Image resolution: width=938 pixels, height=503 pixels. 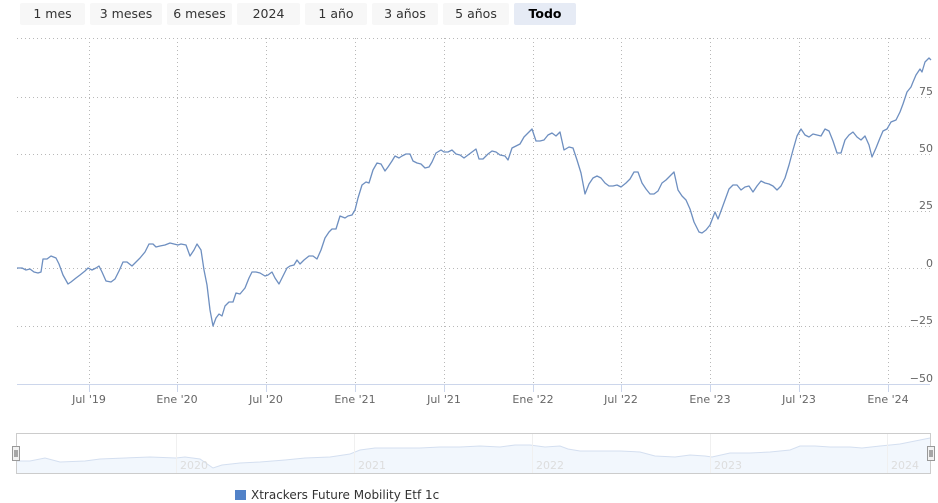 What do you see at coordinates (620, 399) in the screenshot?
I see `x-tick-label: Jul '22` at bounding box center [620, 399].